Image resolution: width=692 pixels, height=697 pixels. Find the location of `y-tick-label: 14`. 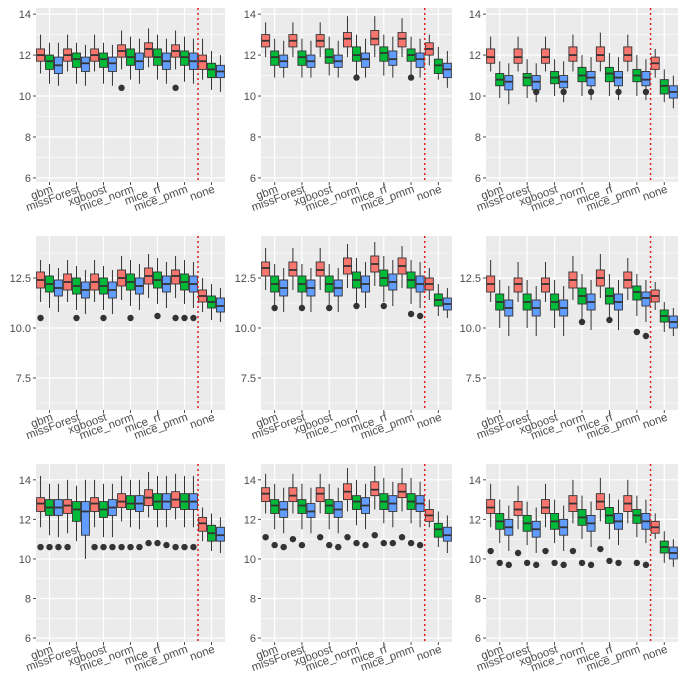

y-tick-label: 14 is located at coordinates (25, 15).